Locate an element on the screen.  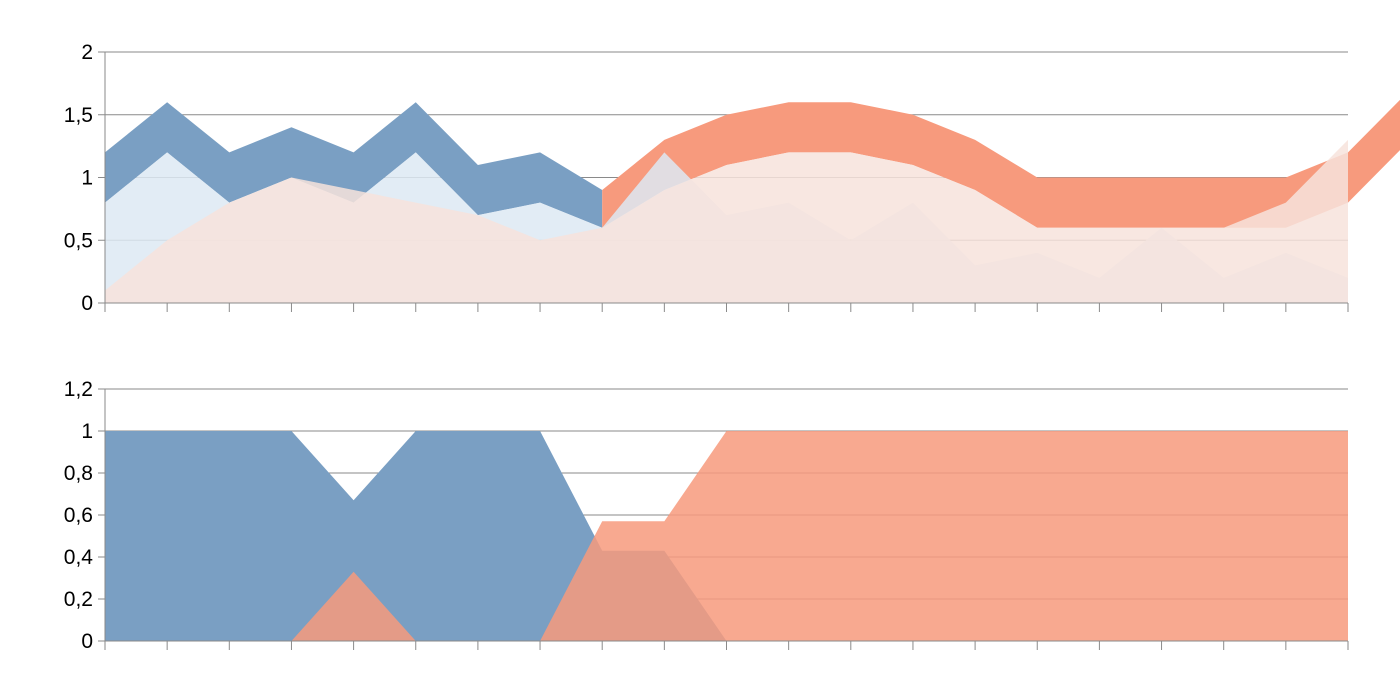
y-tick-label-bottom-0: 0 is located at coordinates (87, 641).